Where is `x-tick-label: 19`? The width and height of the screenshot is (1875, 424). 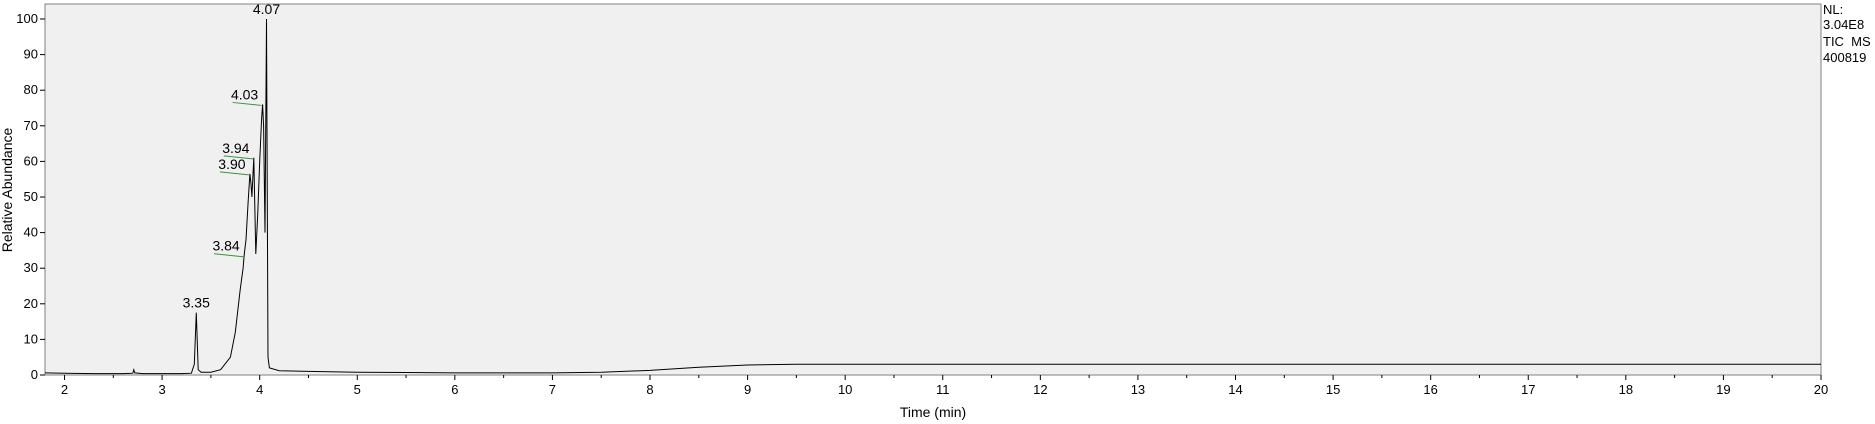 x-tick-label: 19 is located at coordinates (1723, 389).